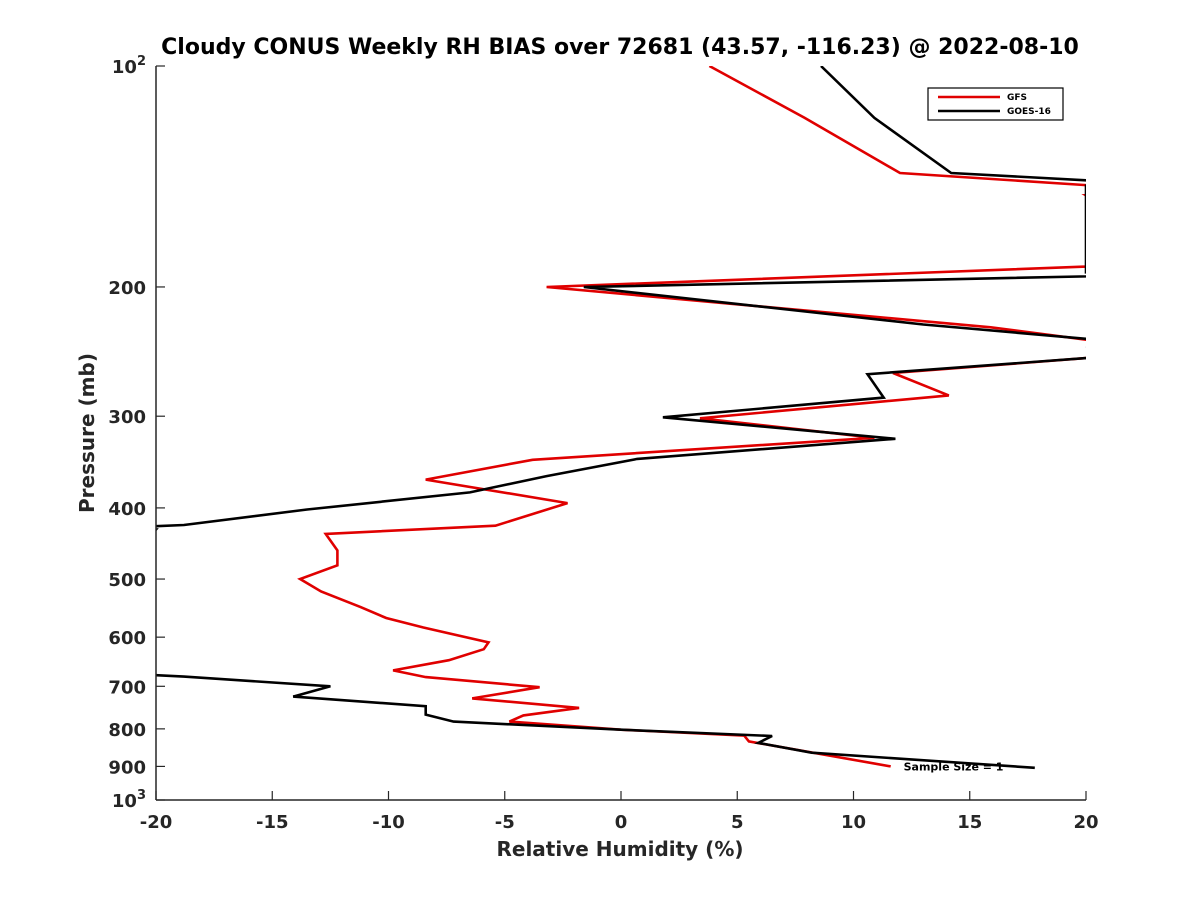  Describe the element at coordinates (156, 822) in the screenshot. I see `x-tick-label: -20` at that location.